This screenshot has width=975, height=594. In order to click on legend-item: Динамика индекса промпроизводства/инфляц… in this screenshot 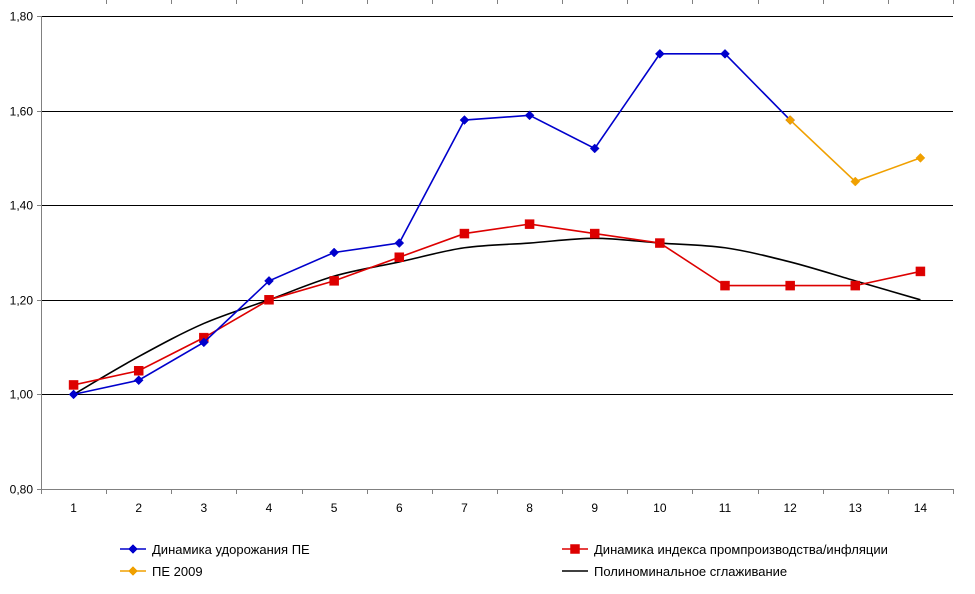, I will do `click(725, 549)`.